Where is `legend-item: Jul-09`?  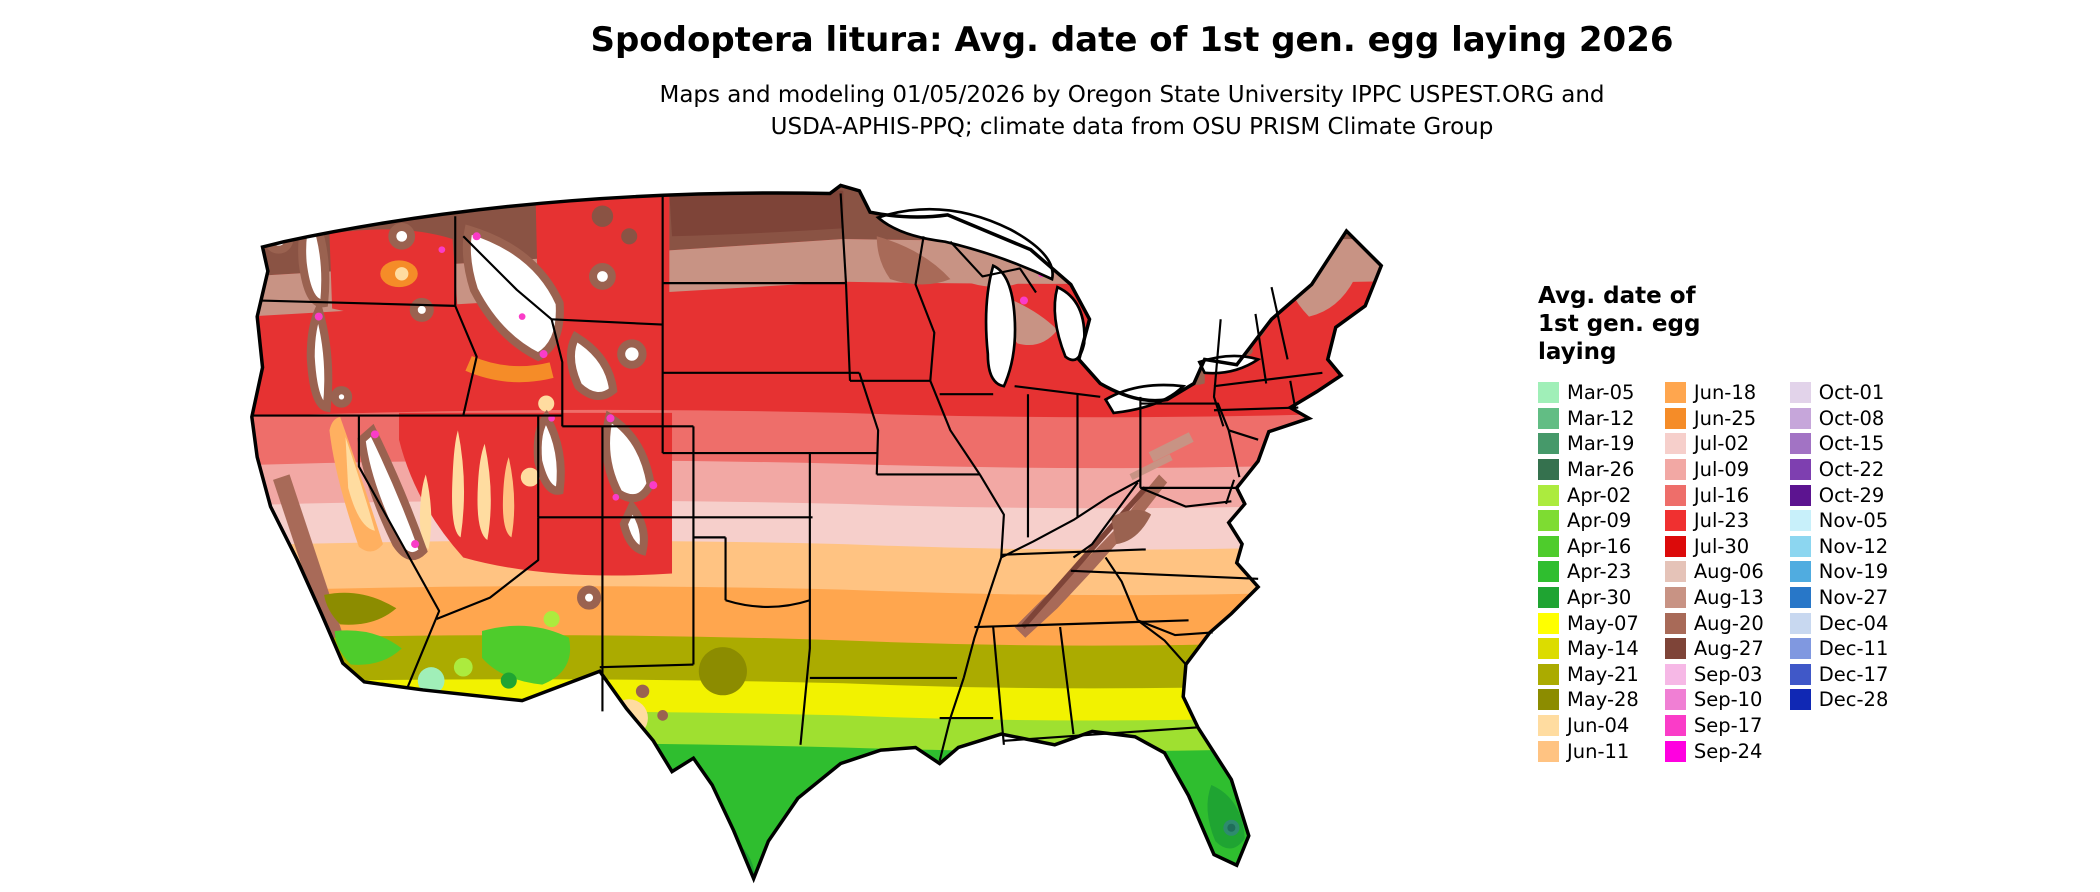
legend-item: Jul-09 is located at coordinates (1714, 470).